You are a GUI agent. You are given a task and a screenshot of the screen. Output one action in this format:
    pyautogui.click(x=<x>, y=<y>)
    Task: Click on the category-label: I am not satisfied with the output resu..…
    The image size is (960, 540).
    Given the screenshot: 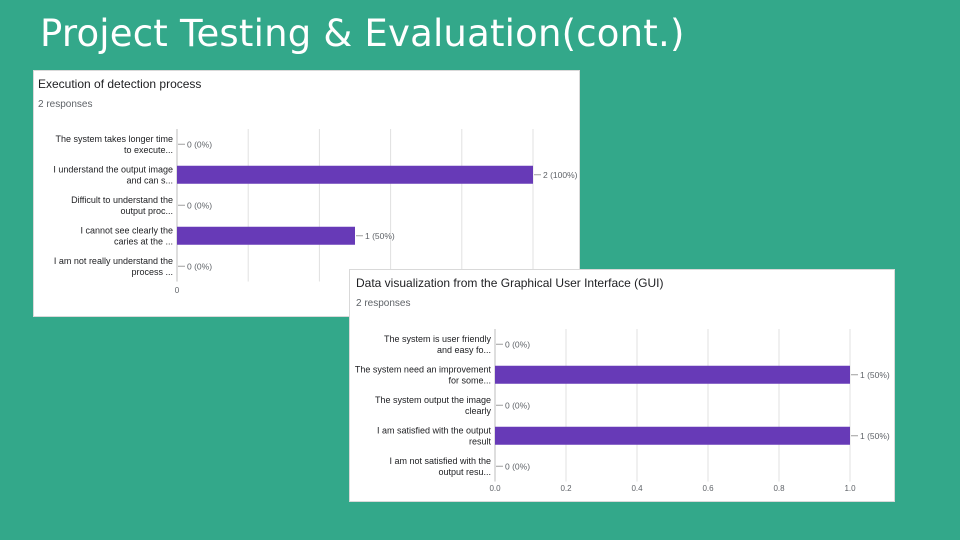 What is the action you would take?
    pyautogui.click(x=440, y=466)
    